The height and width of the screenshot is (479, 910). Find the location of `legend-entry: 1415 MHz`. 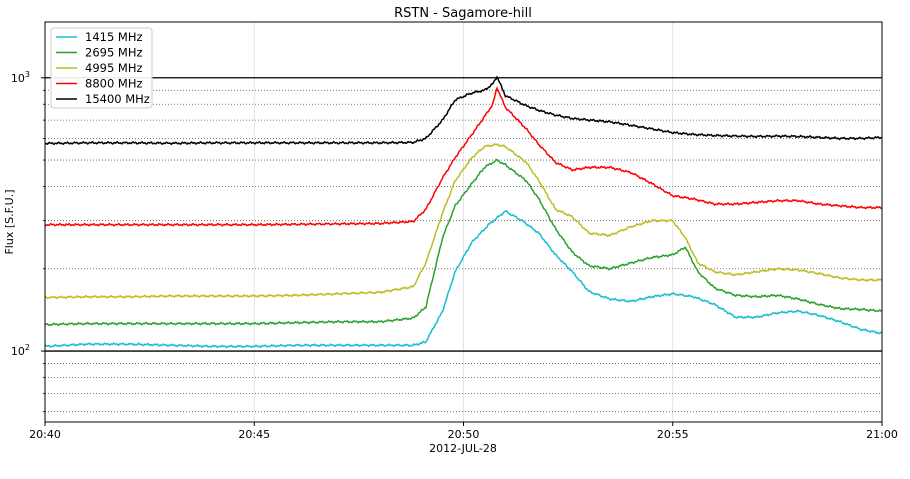

legend-entry: 1415 MHz is located at coordinates (114, 37).